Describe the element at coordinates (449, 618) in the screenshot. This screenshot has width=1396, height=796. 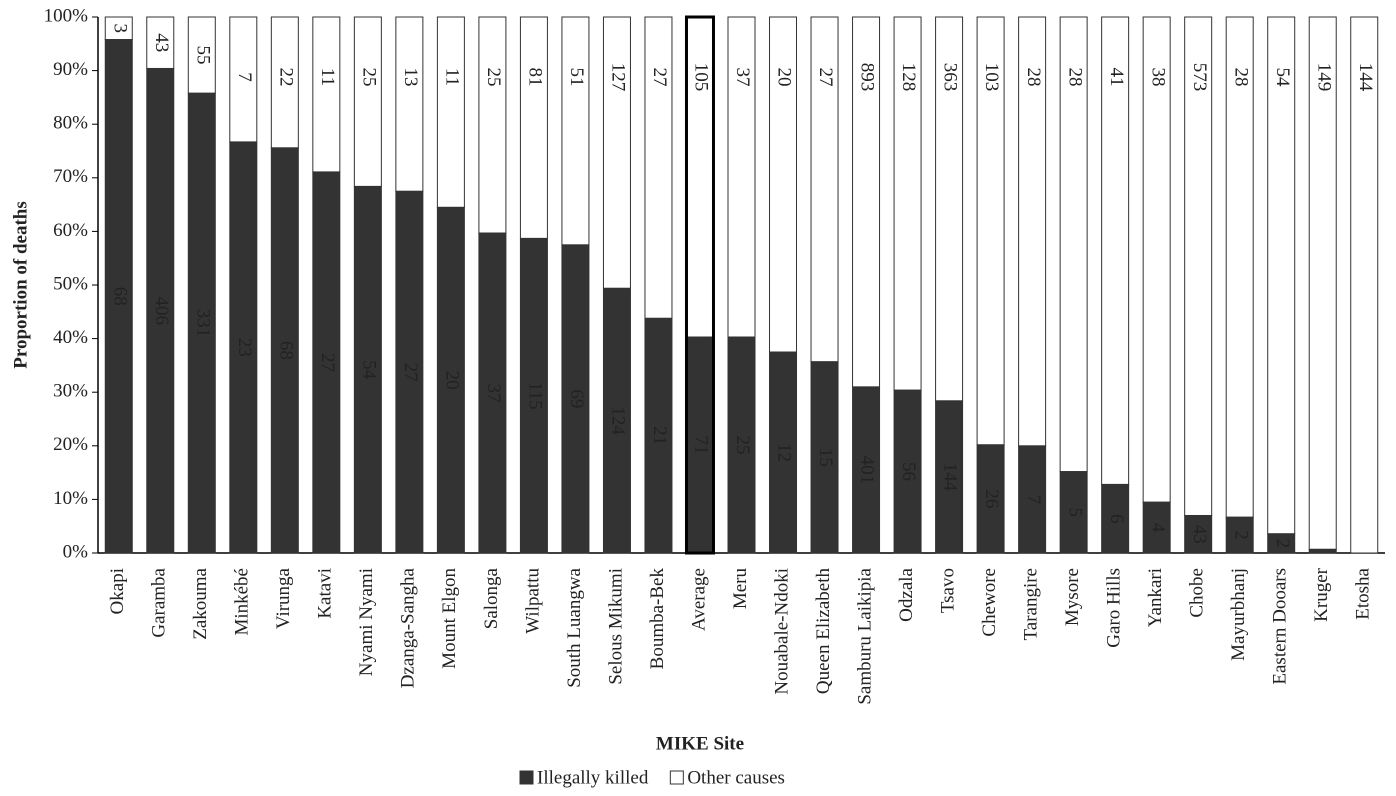
I see `x-tick-label: Mount Elgon` at that location.